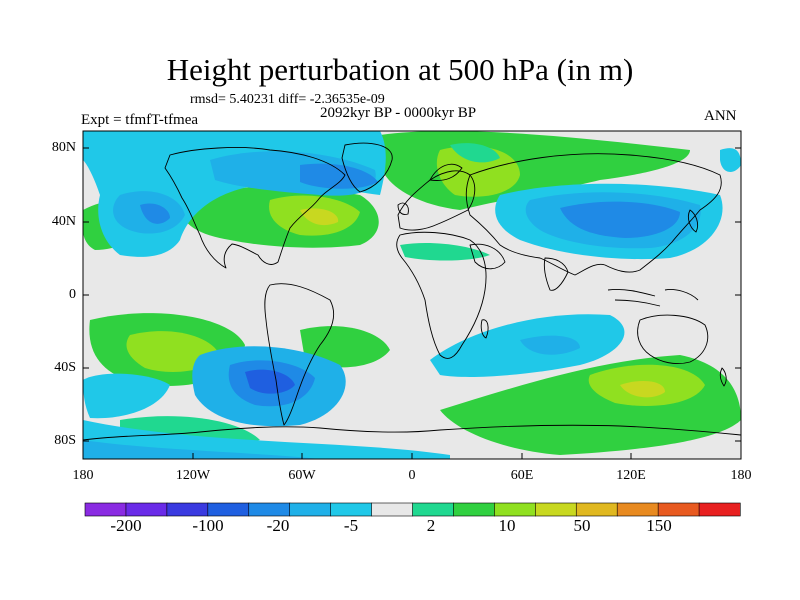 This screenshot has height=600, width=800. I want to click on x-tick-label: 60E, so click(522, 475).